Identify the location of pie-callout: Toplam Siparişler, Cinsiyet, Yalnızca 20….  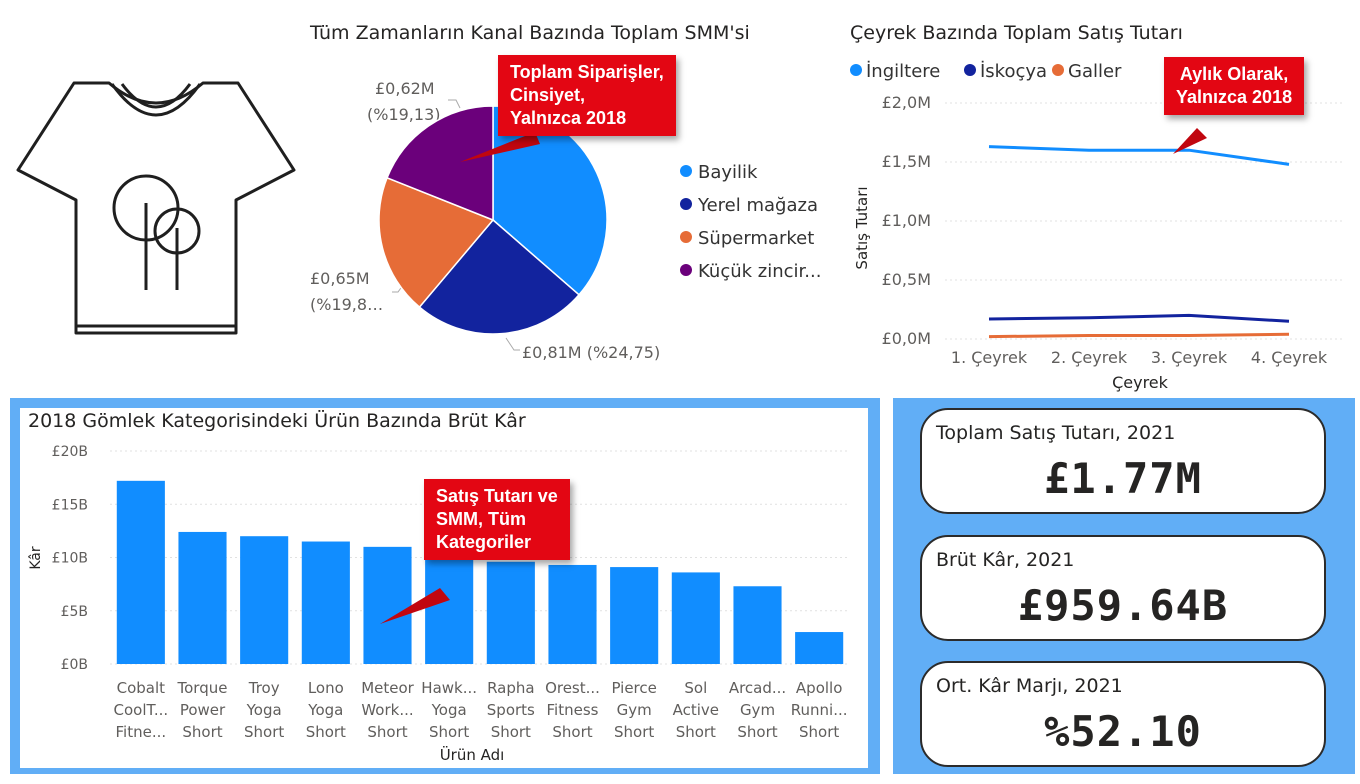
(587, 95).